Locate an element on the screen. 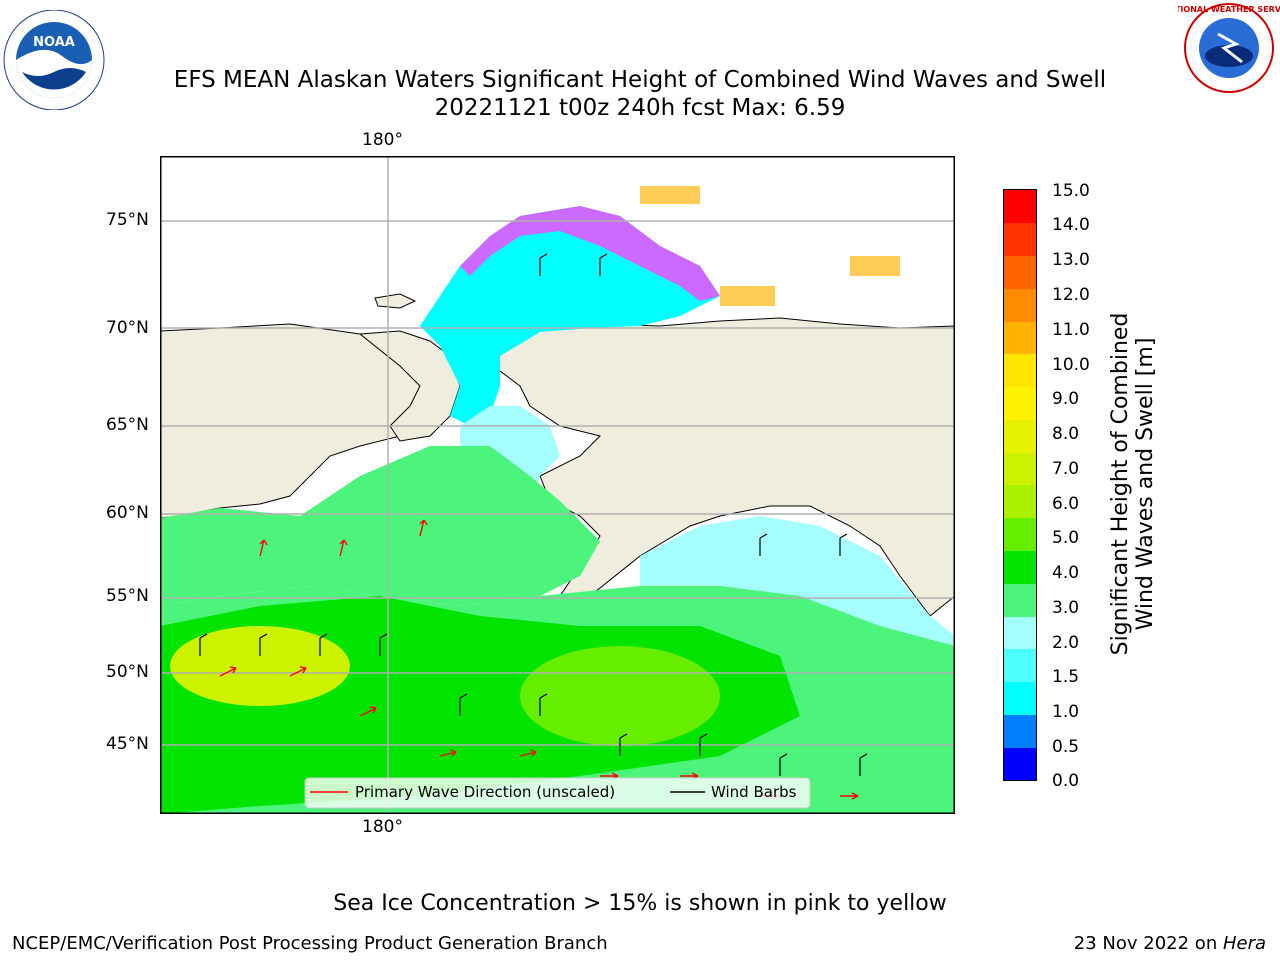  colorbar-tick: 9.0 is located at coordinates (1066, 399).